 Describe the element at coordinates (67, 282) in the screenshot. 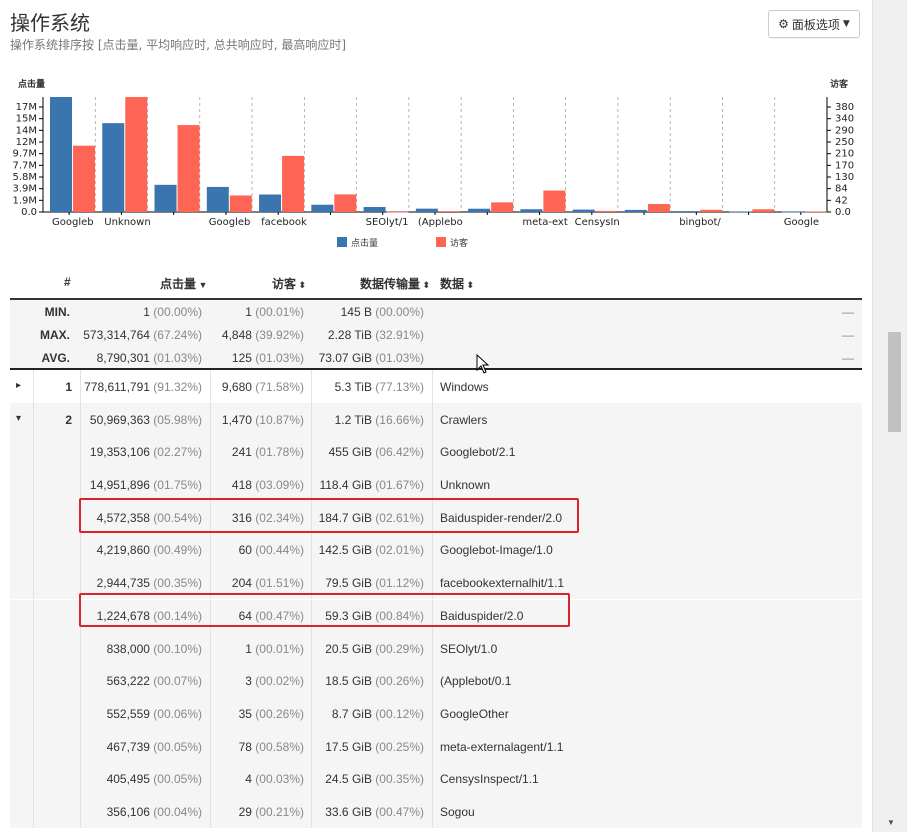

I see `col-num-header: #` at that location.